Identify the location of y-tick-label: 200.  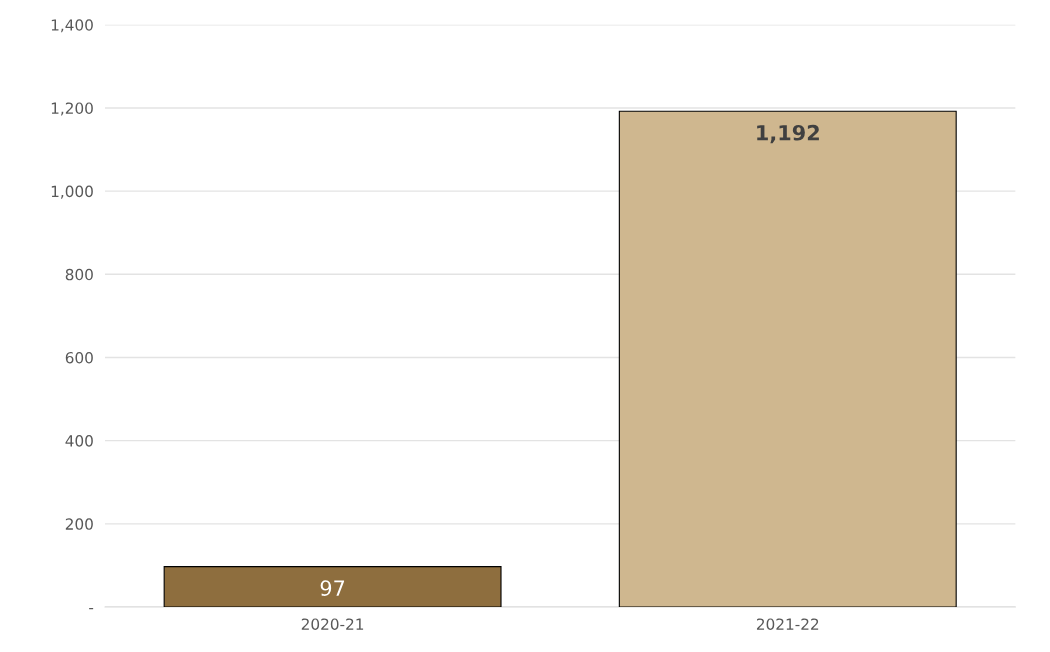
(79, 524).